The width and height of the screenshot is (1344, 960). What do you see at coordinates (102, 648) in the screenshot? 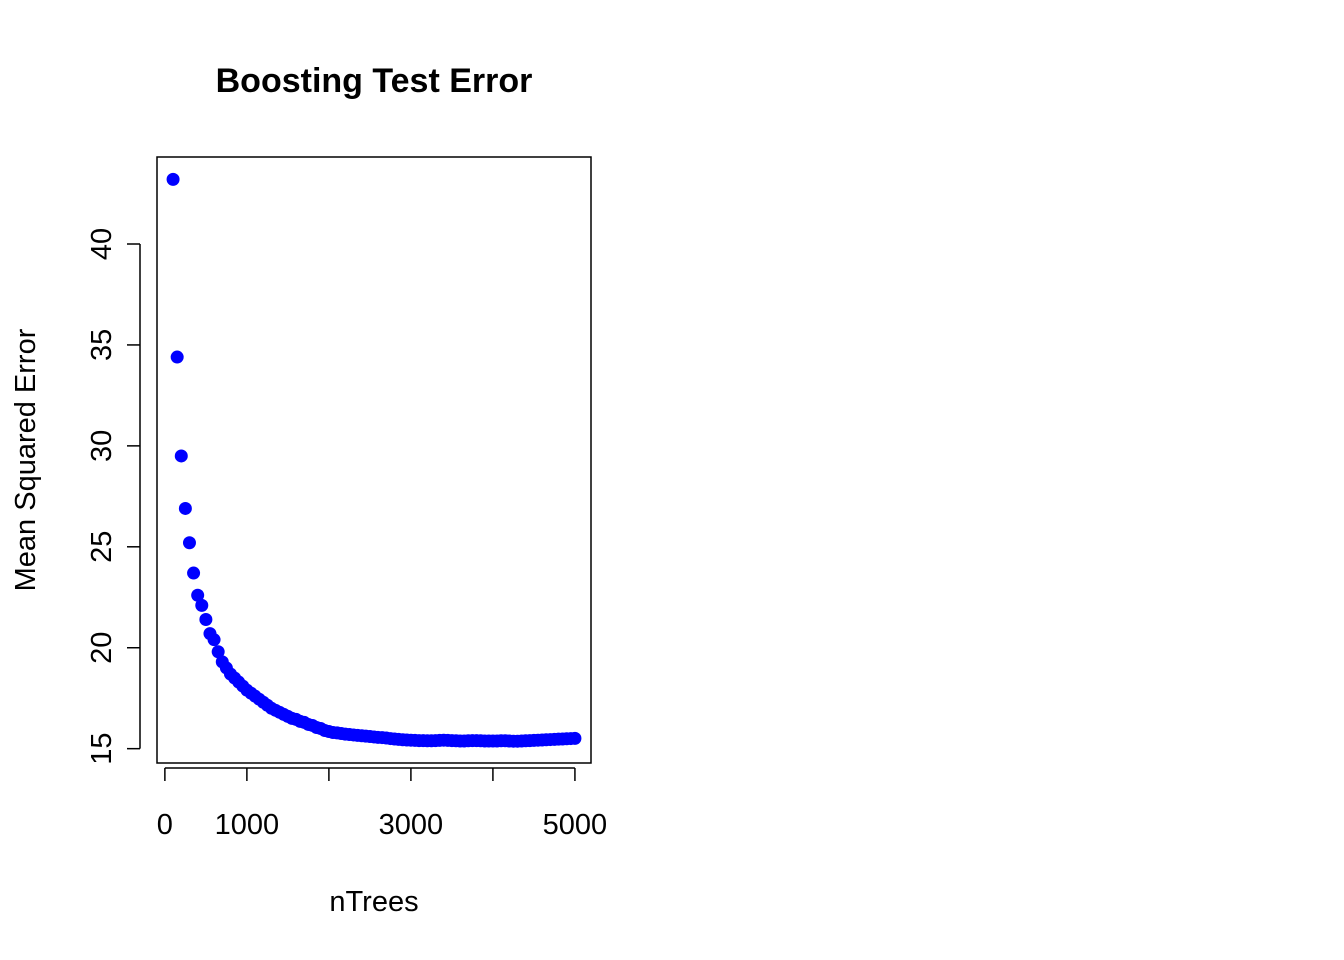
I see `y-tick-label: 20` at bounding box center [102, 648].